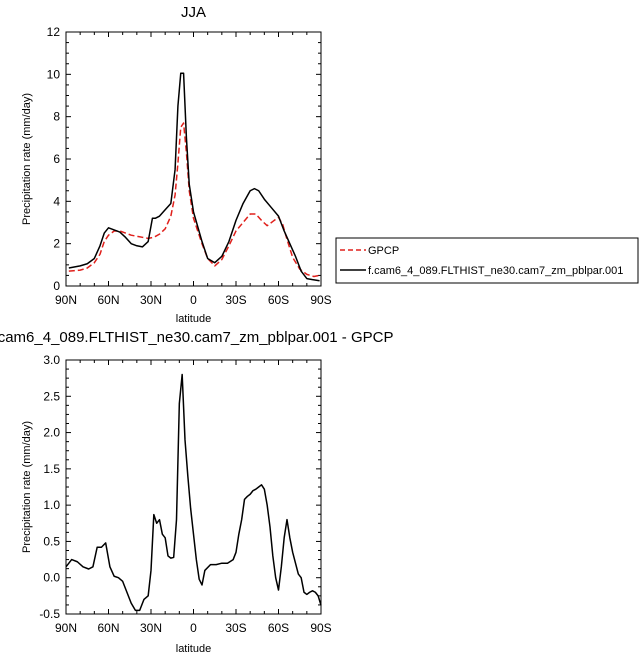  What do you see at coordinates (54, 74) in the screenshot?
I see `y-tick-label: 10` at bounding box center [54, 74].